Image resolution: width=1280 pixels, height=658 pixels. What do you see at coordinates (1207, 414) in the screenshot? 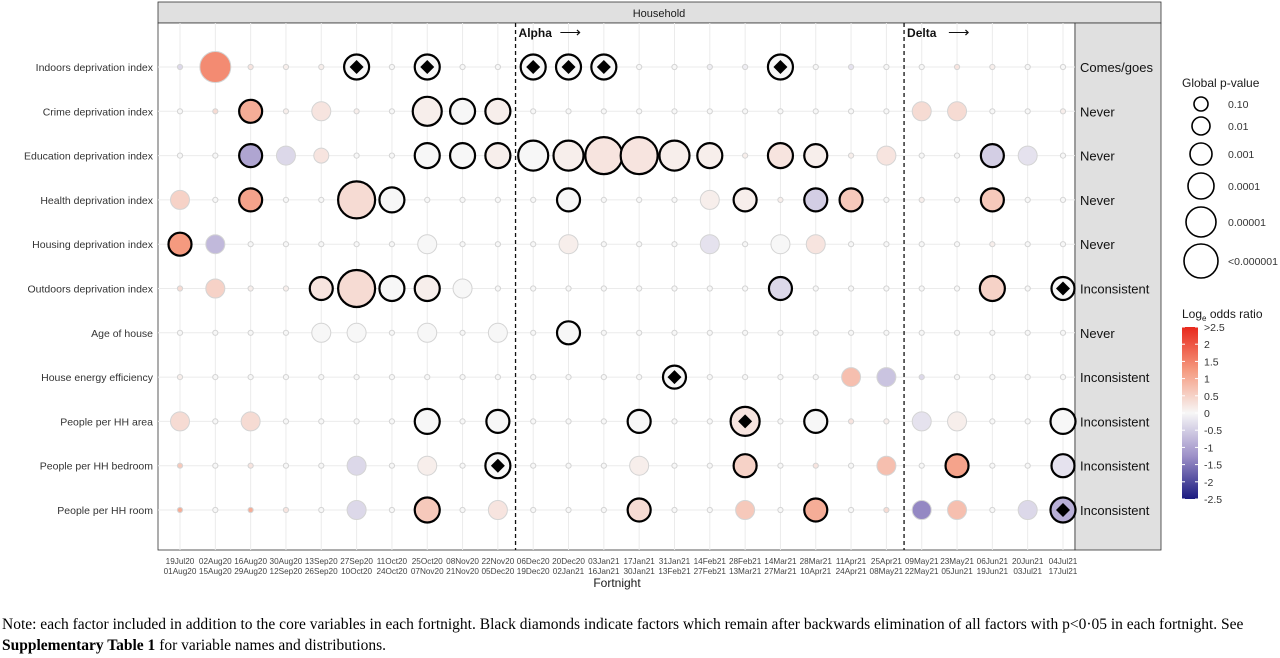
I see `color-tick-label: 0` at bounding box center [1207, 414].